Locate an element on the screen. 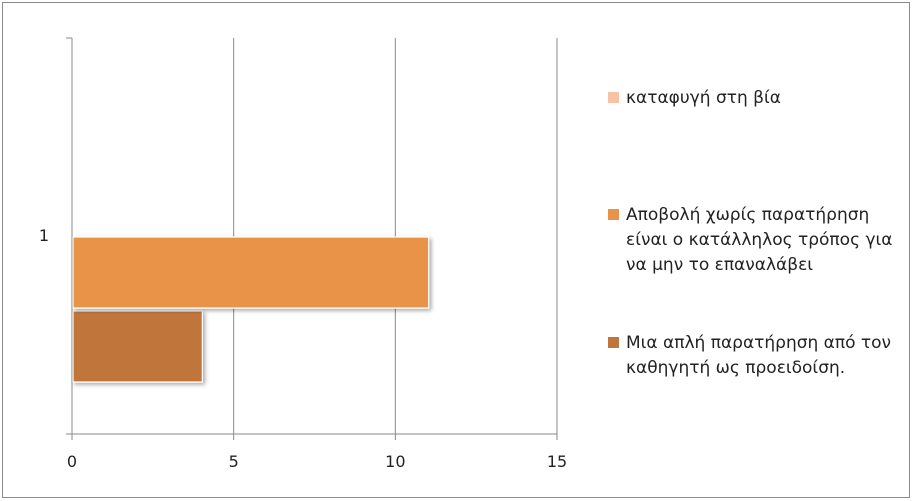 The height and width of the screenshot is (501, 914). legend-swatch-violence is located at coordinates (613, 97).